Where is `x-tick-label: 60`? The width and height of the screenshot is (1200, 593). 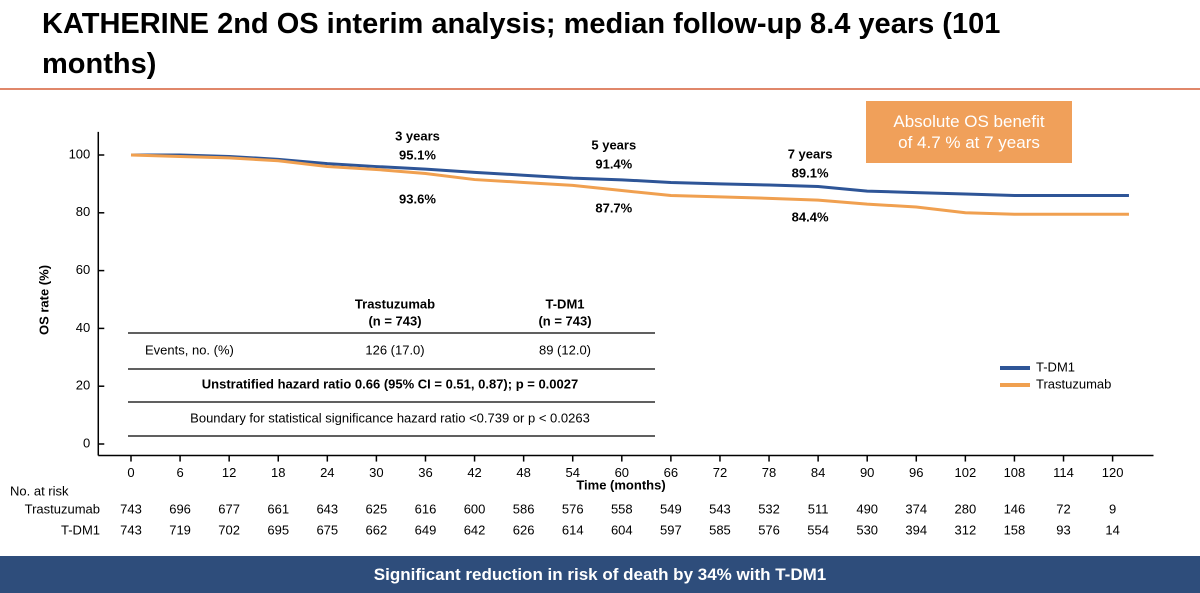
x-tick-label: 60 is located at coordinates (622, 472).